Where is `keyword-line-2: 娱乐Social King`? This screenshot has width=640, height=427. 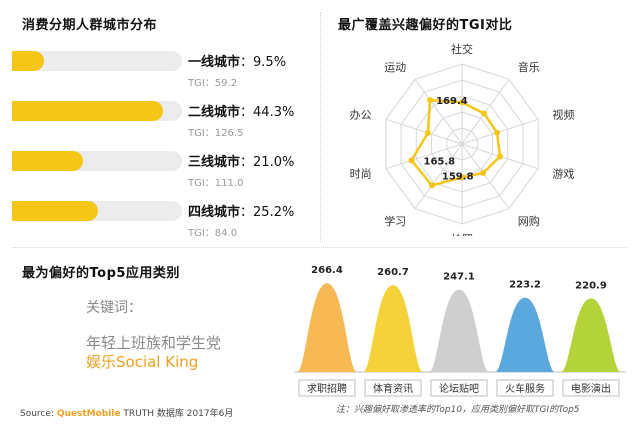 keyword-line-2: 娱乐Social King is located at coordinates (142, 362).